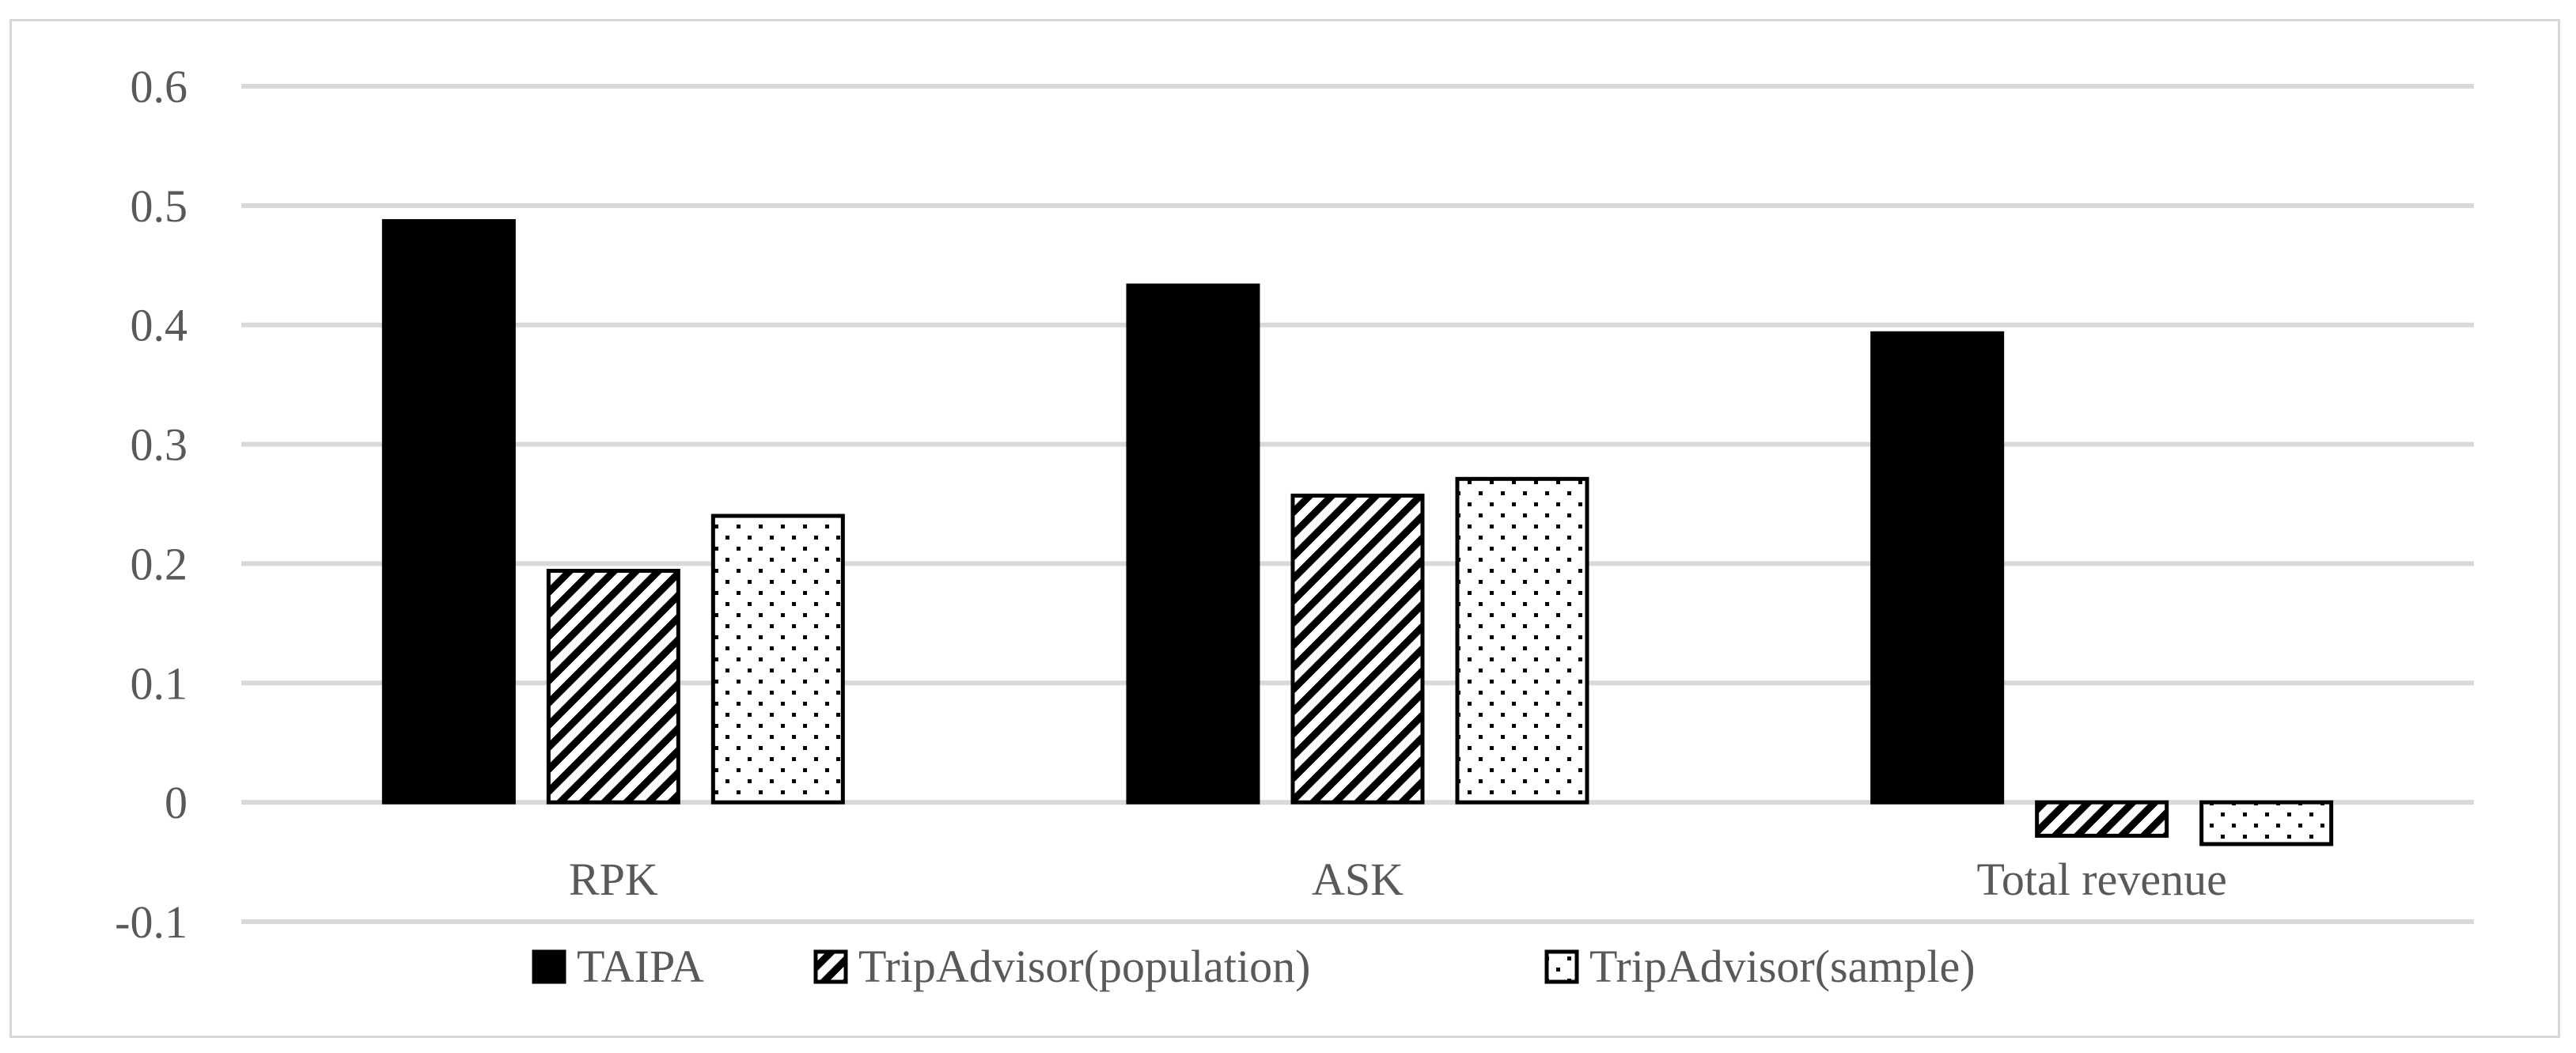  I want to click on y-tick-label: 0.1, so click(159, 683).